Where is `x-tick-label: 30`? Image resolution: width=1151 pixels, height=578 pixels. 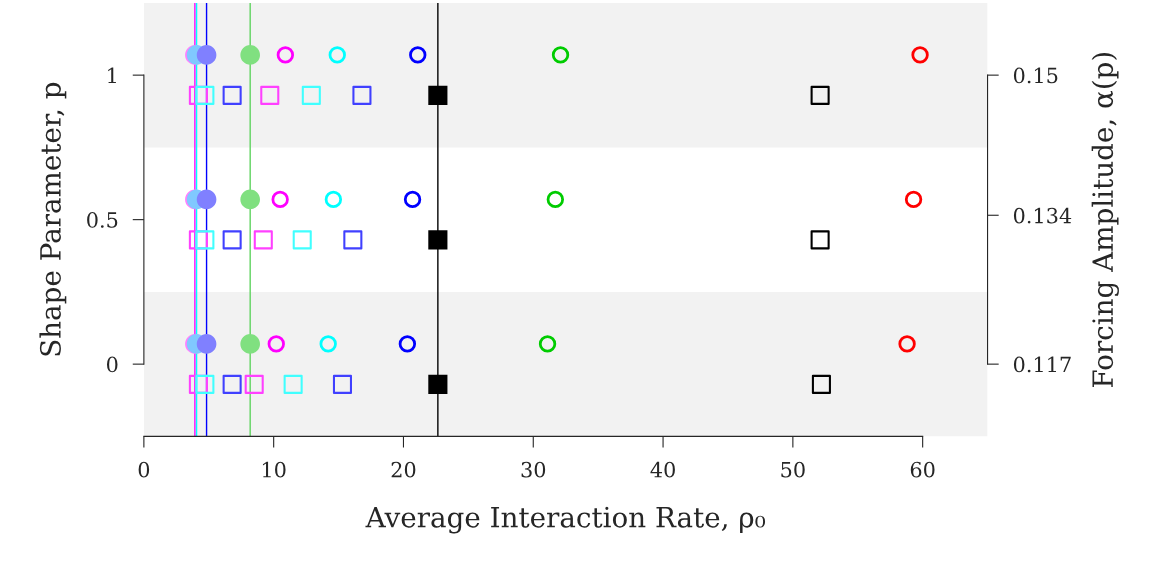
x-tick-label: 30 is located at coordinates (533, 469).